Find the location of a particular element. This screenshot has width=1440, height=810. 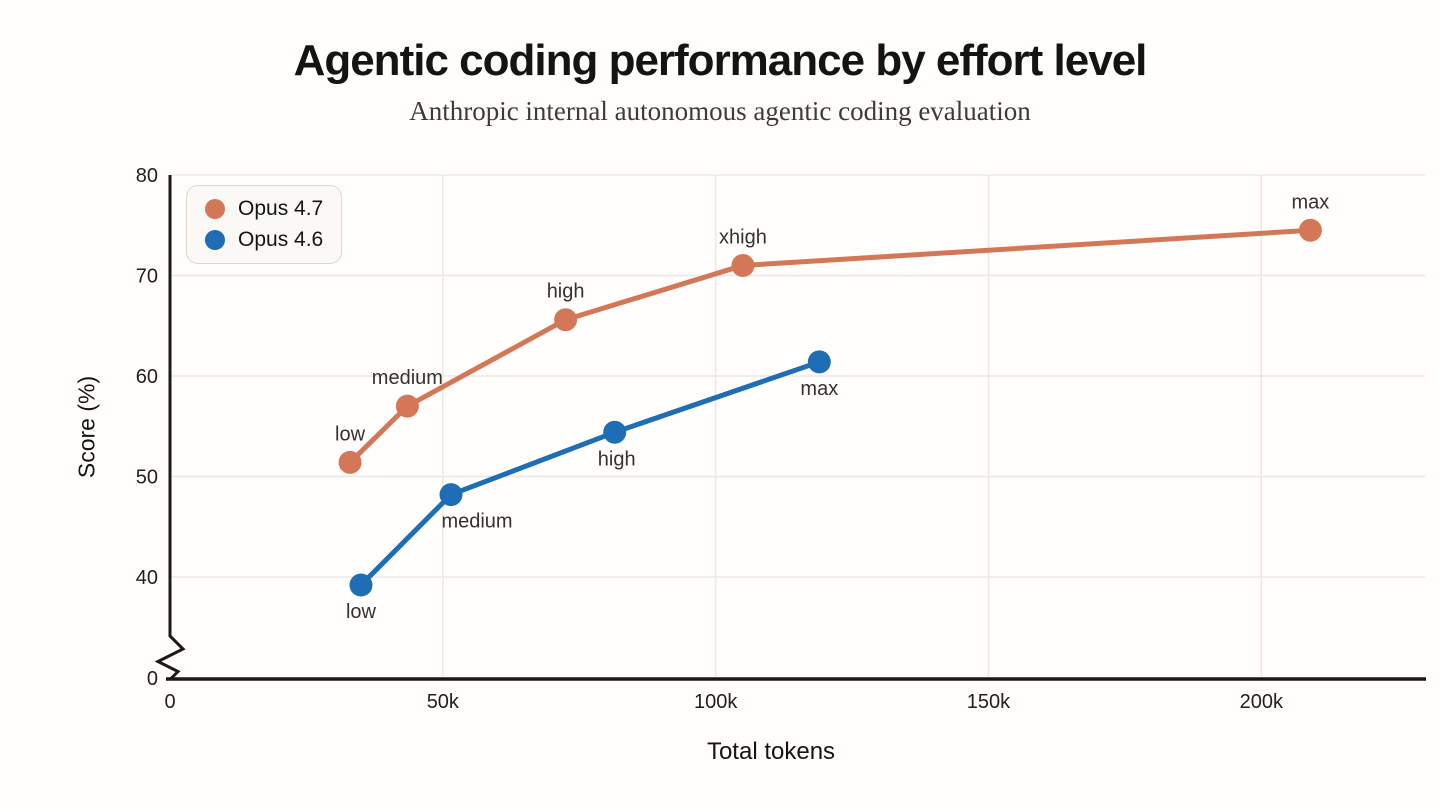

legend: Opus 4.7 Opus 4.6 is located at coordinates (264, 224).